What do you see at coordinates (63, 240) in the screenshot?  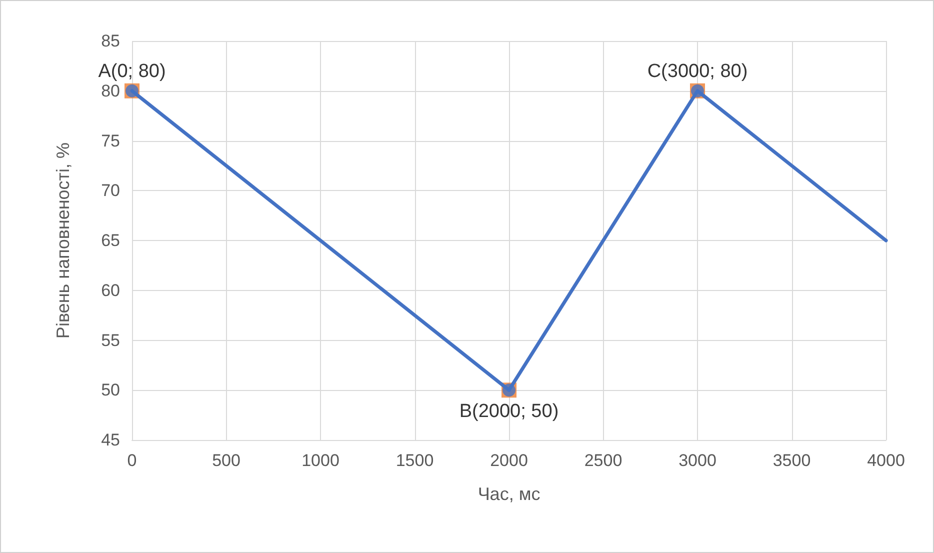 I see `y-axis-title: Рівень наповненості, %` at bounding box center [63, 240].